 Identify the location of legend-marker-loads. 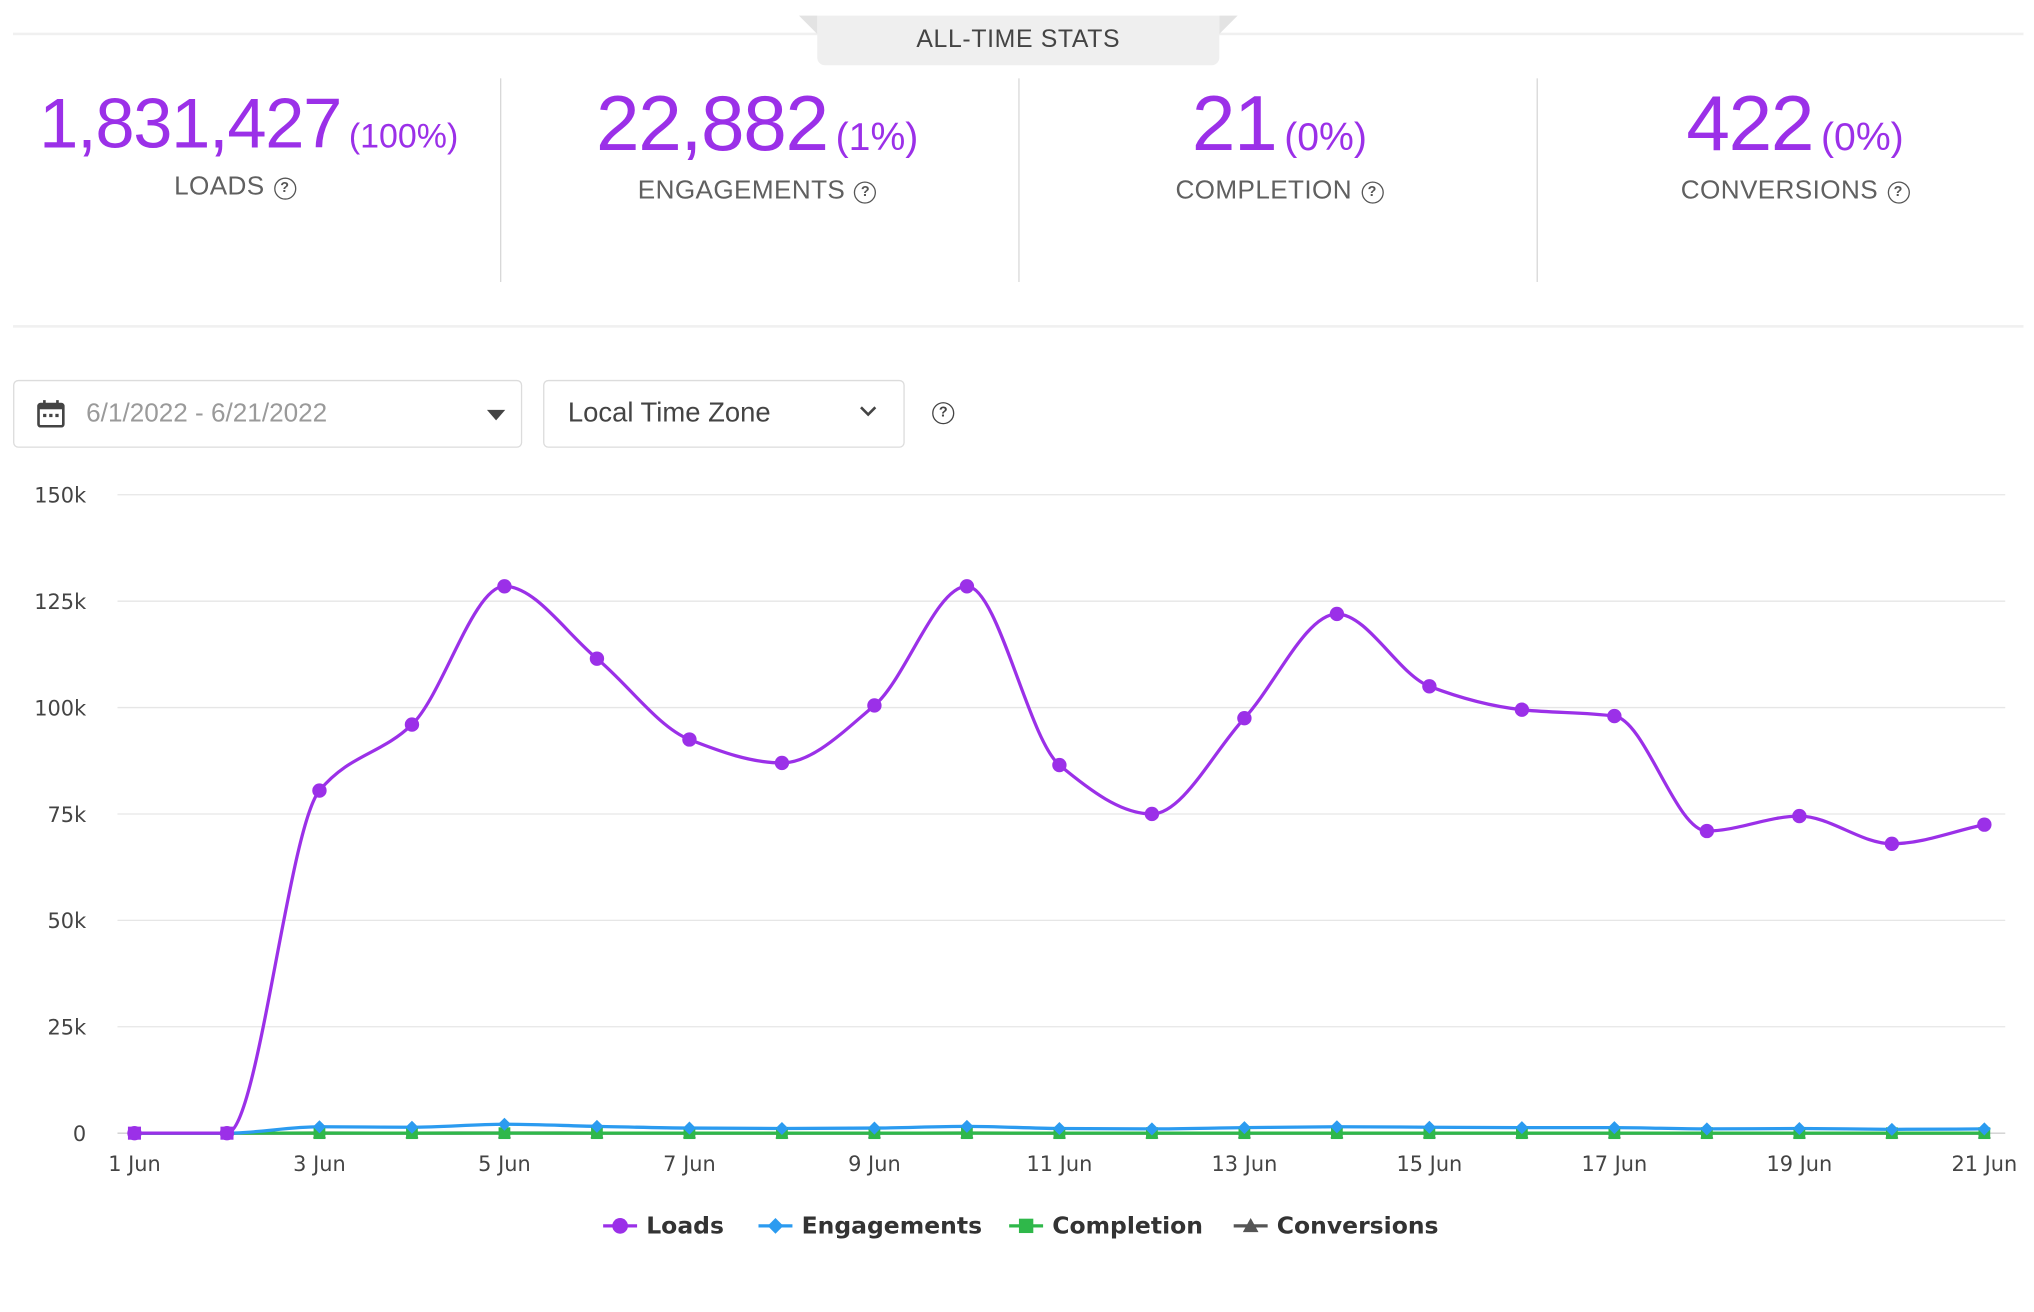
(620, 1226).